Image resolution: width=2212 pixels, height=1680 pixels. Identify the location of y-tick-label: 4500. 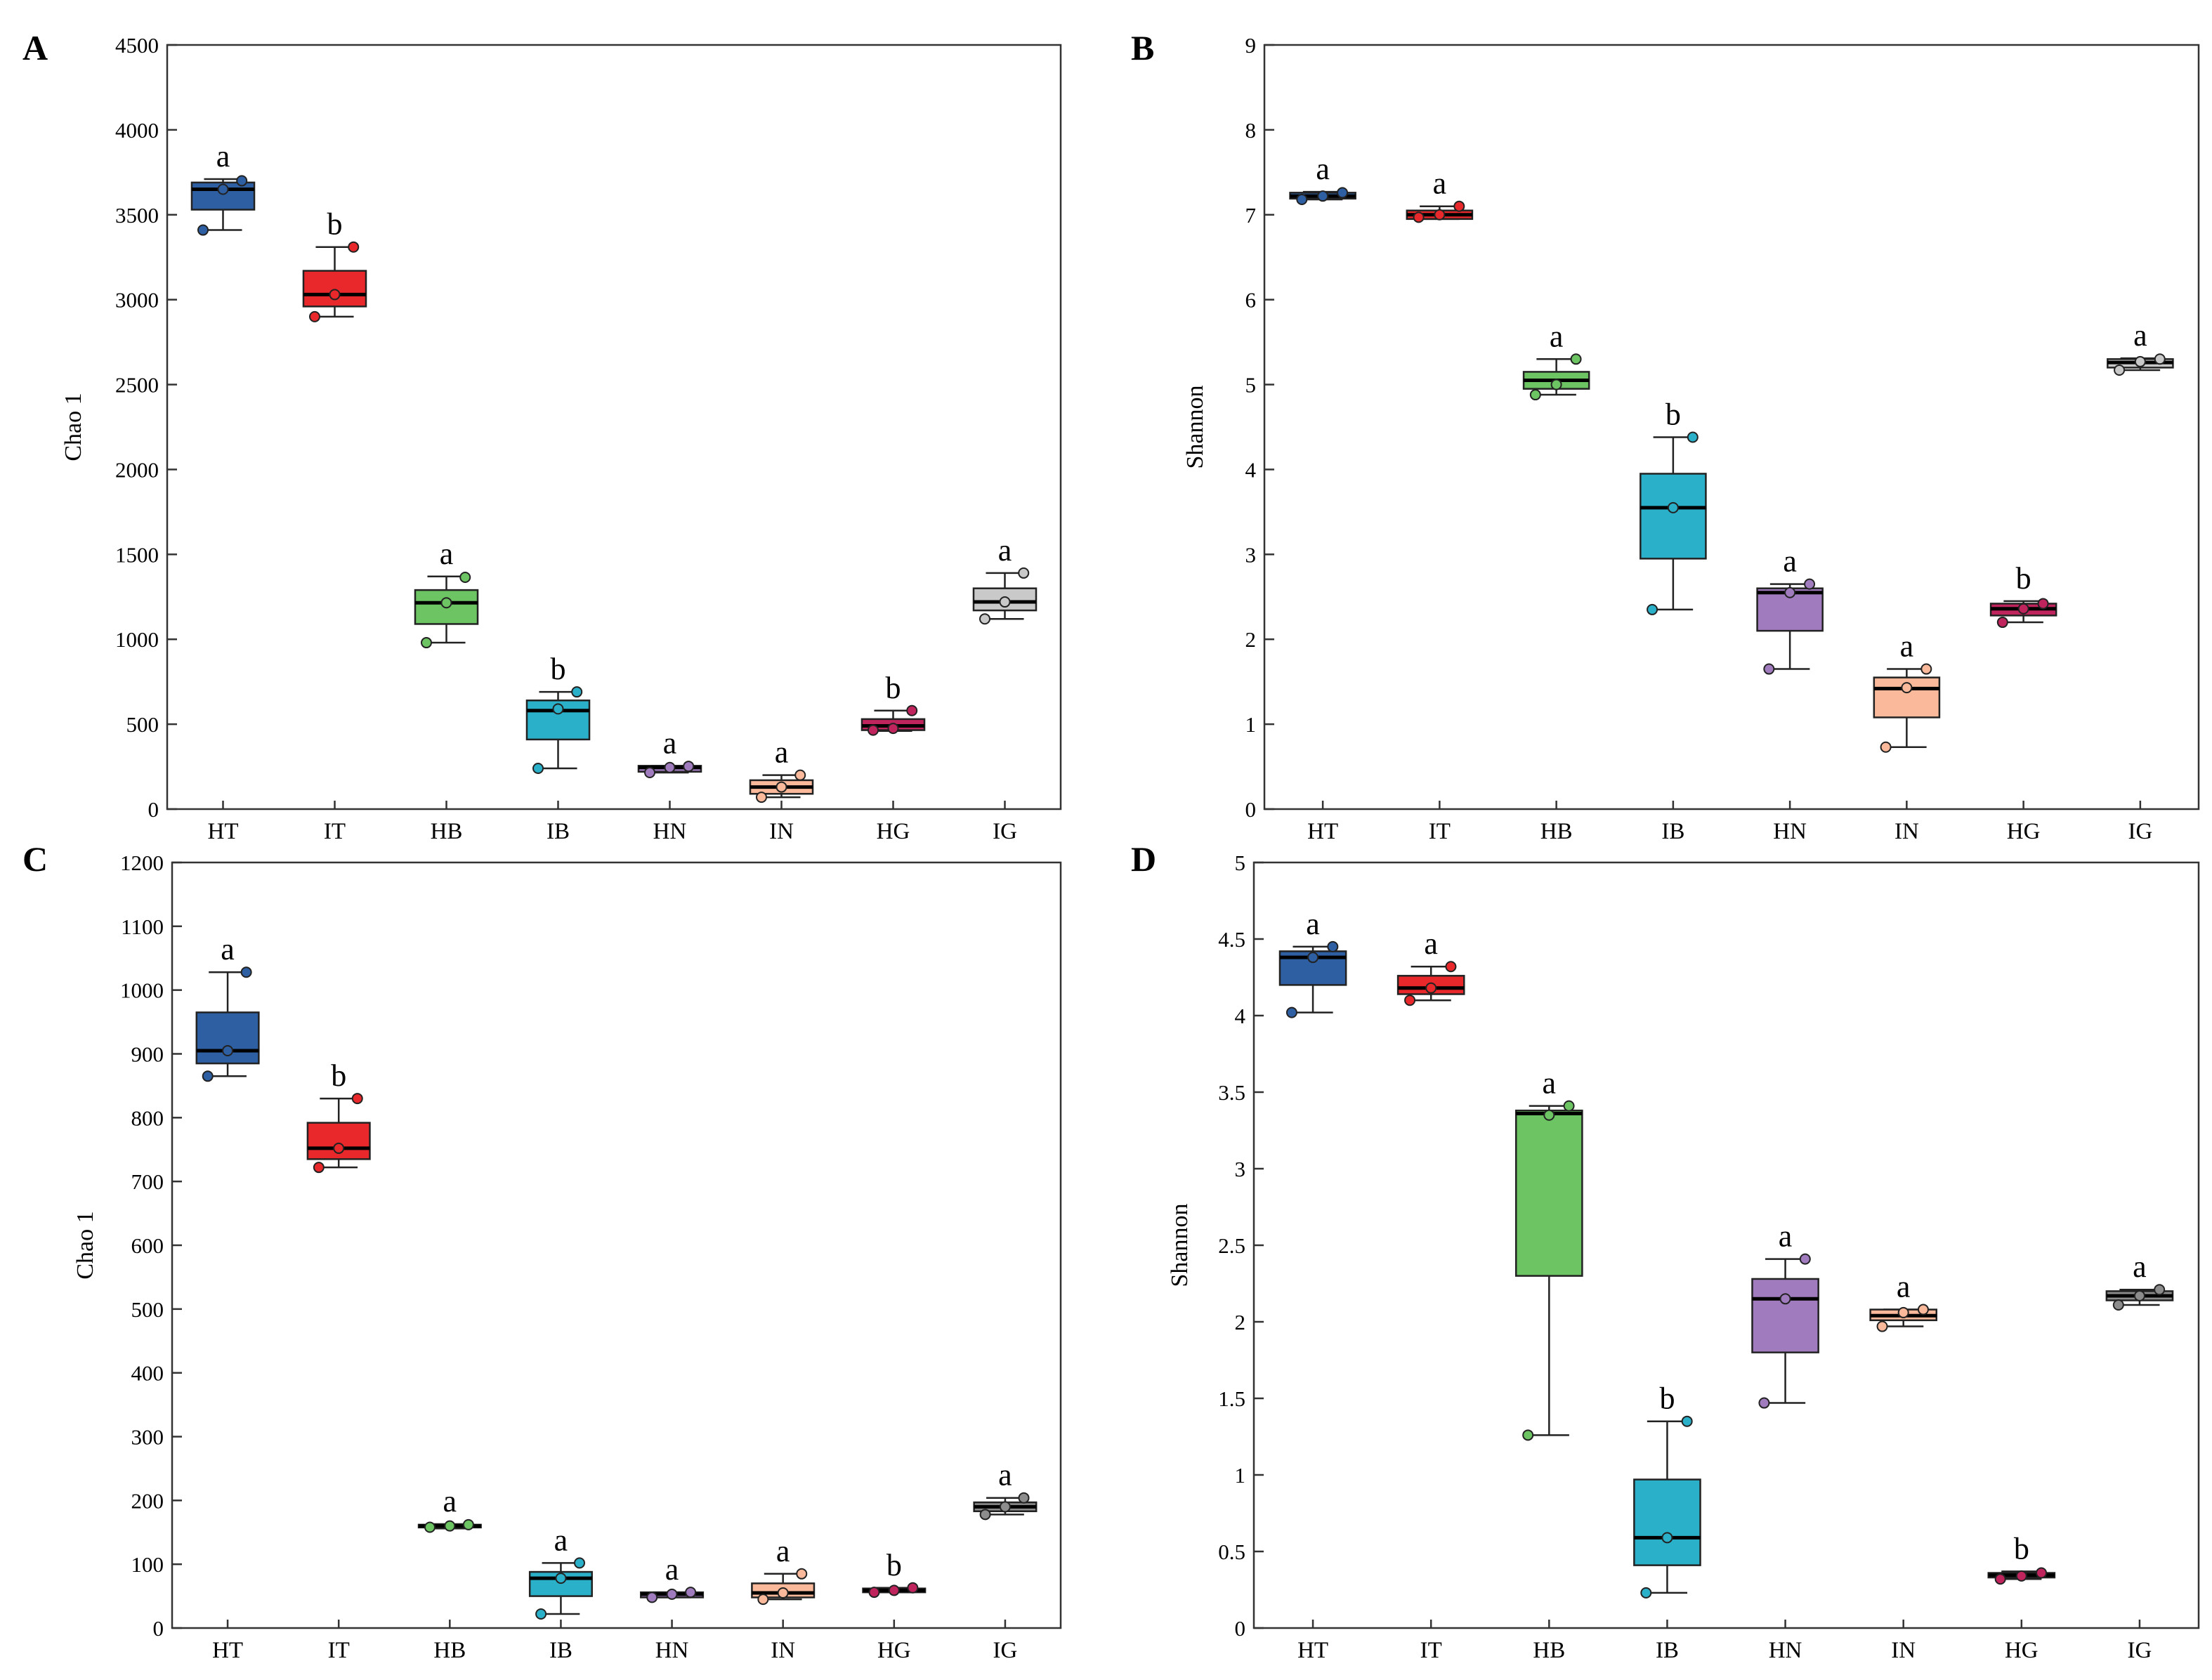
(137, 45).